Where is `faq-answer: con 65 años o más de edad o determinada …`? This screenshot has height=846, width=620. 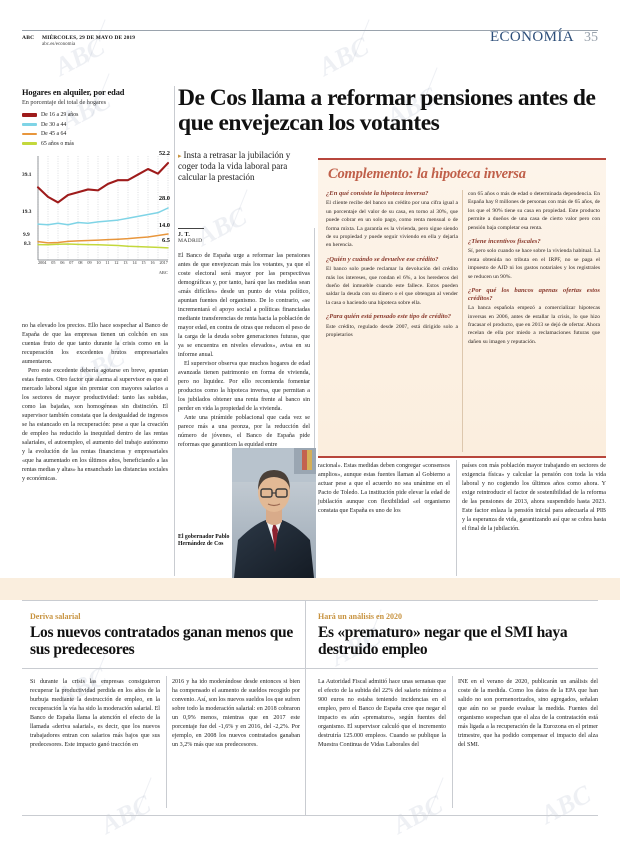
faq-answer: con 65 años o más de edad o determinada … is located at coordinates (534, 211).